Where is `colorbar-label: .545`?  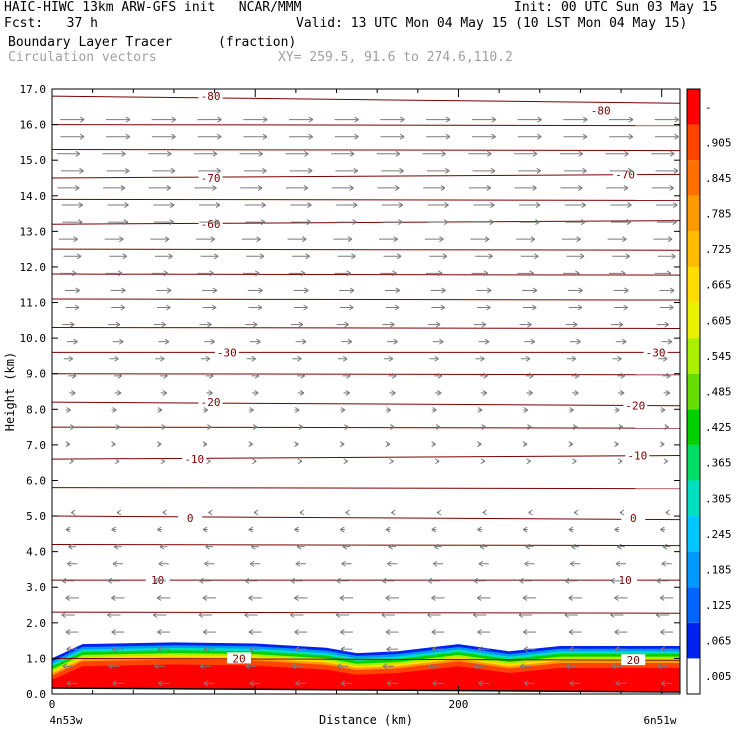 colorbar-label: .545 is located at coordinates (718, 356).